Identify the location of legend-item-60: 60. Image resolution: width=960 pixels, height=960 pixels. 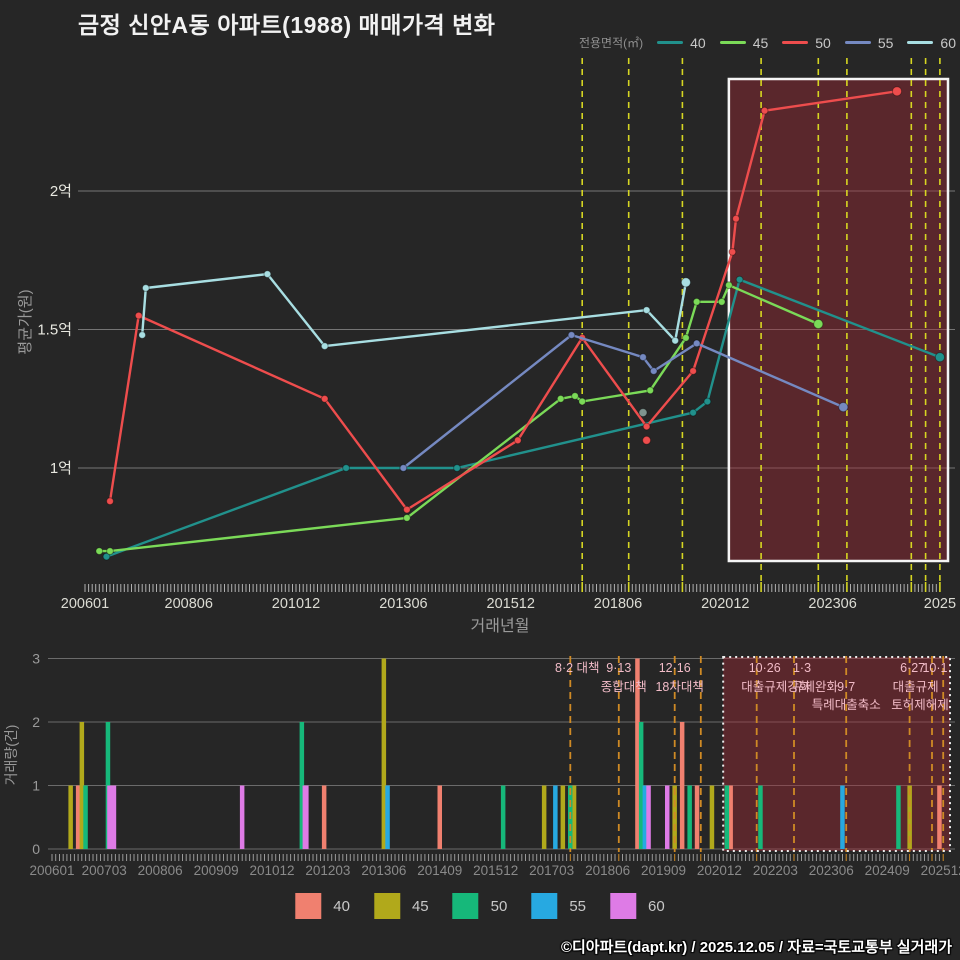
(931, 43).